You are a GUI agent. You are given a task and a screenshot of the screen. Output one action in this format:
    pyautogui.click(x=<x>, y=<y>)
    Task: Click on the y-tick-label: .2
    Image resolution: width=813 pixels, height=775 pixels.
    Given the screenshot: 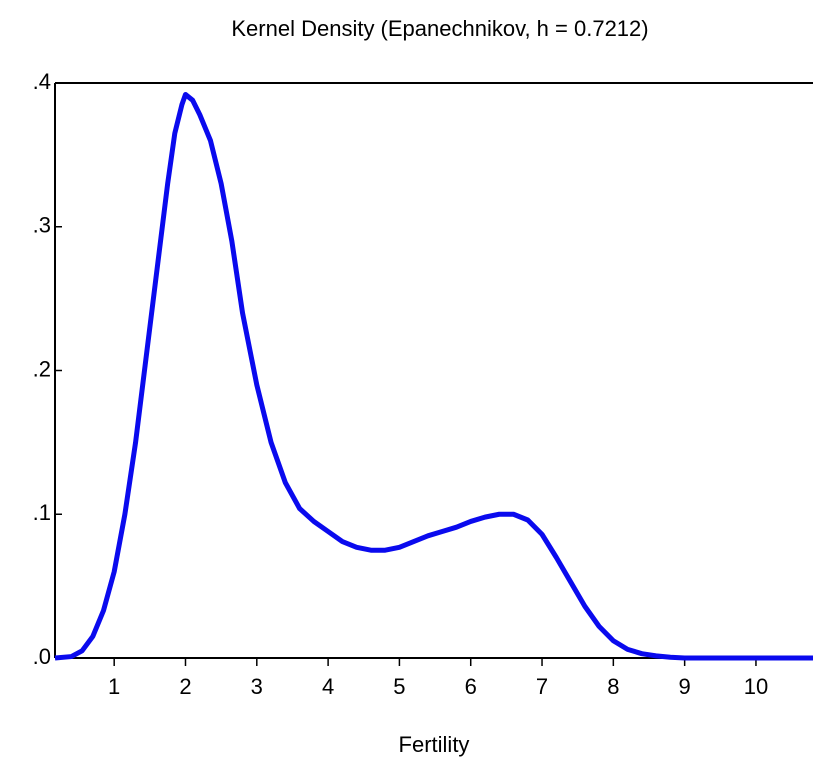 What is the action you would take?
    pyautogui.click(x=42, y=368)
    